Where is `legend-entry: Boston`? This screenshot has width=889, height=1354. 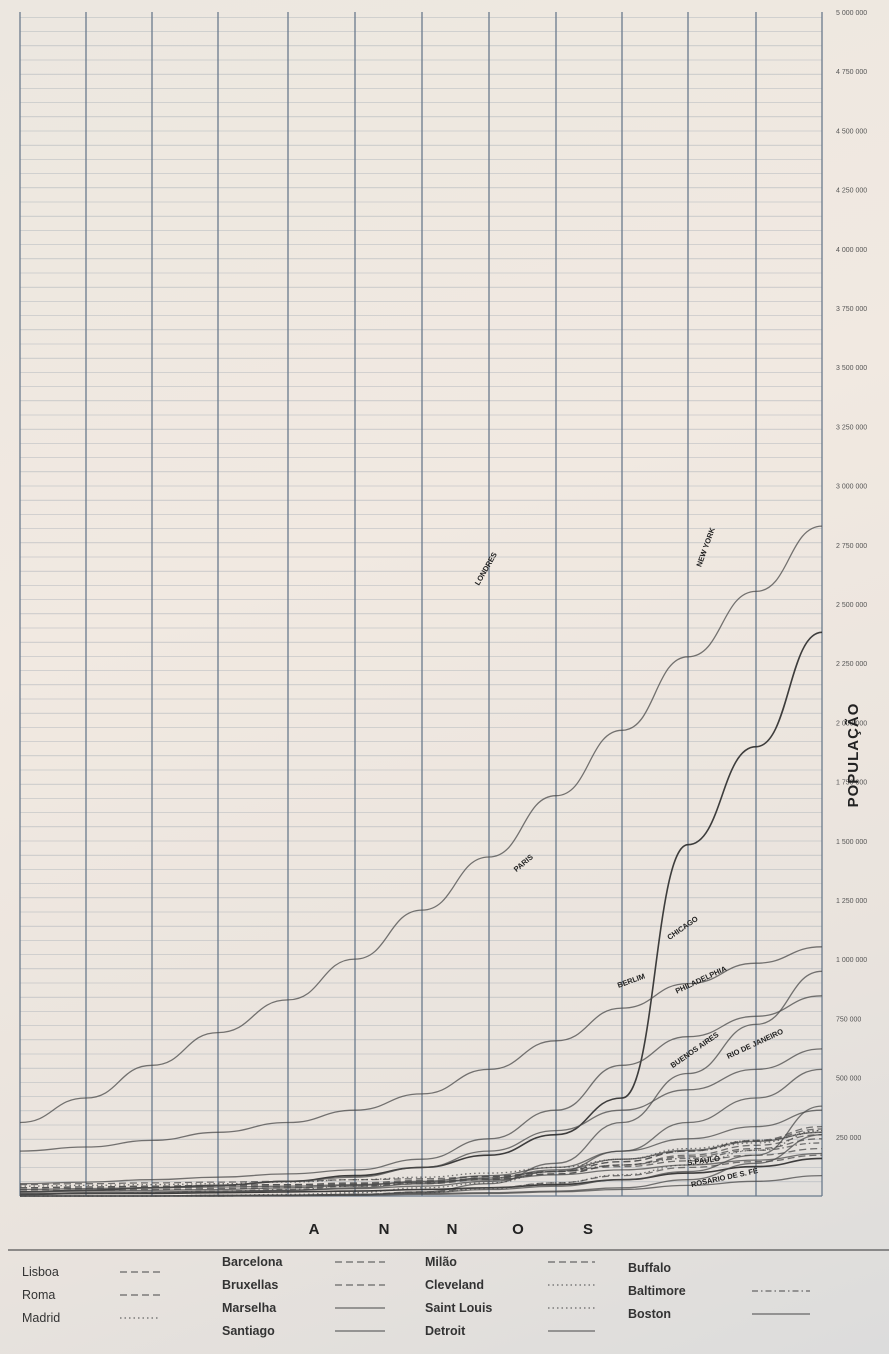 legend-entry: Boston is located at coordinates (649, 1314).